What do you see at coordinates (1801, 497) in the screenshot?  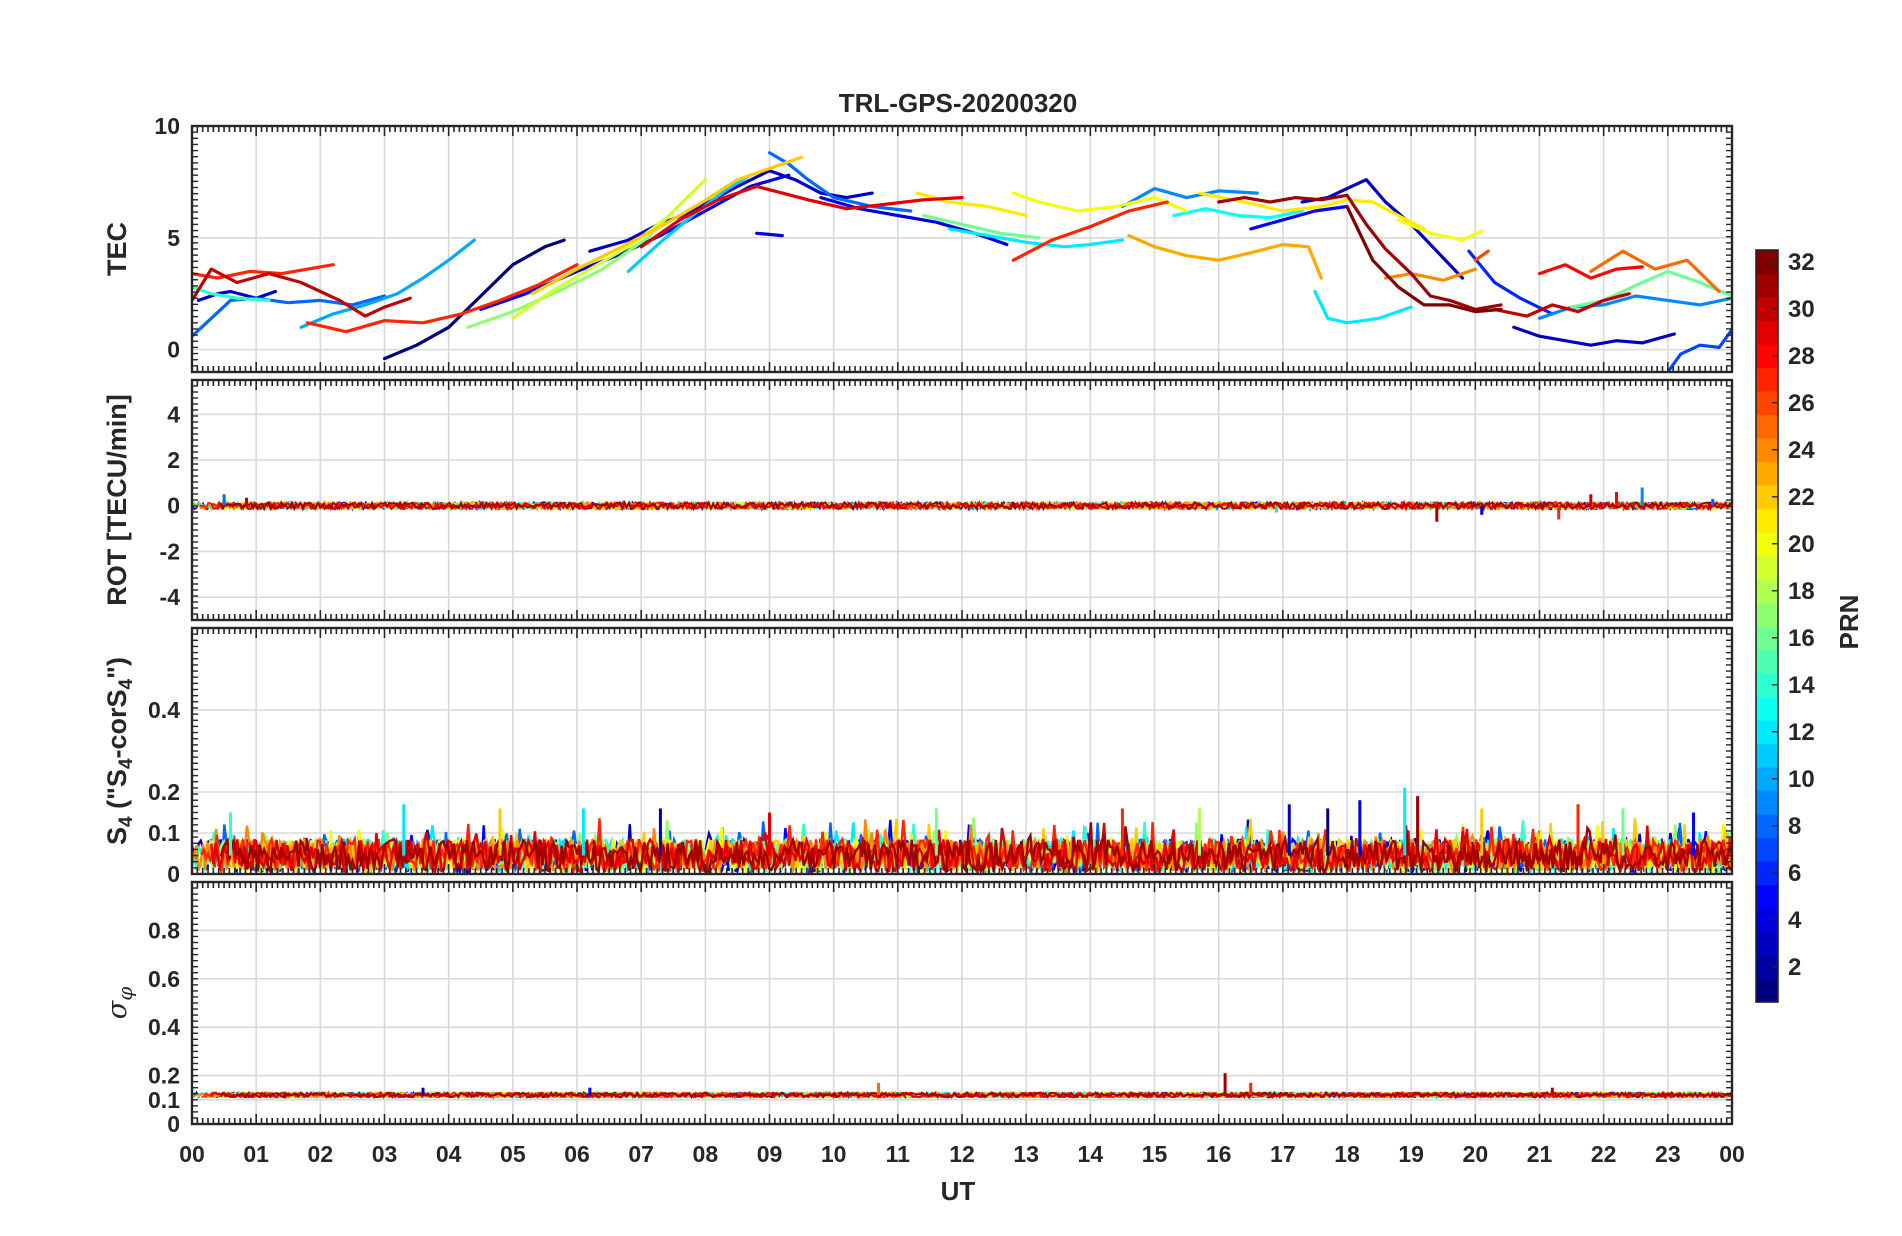 I see `colorbar-tick-label: 22` at bounding box center [1801, 497].